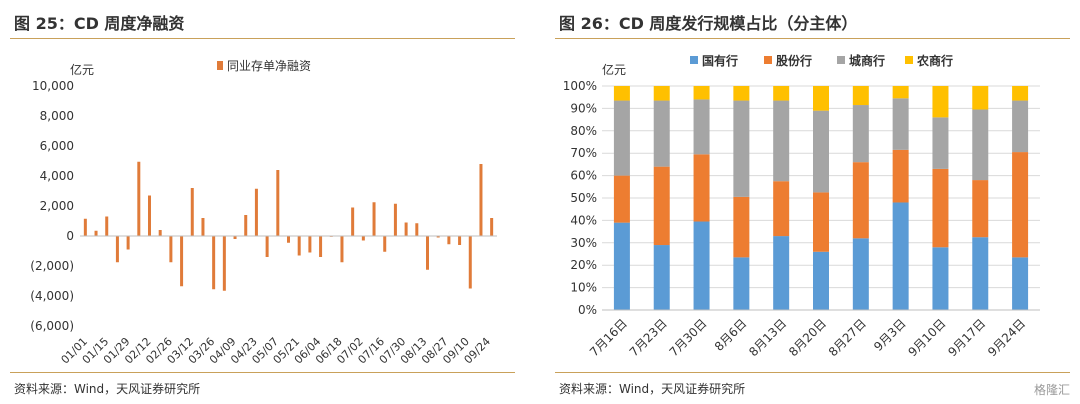 The width and height of the screenshot is (1080, 404). I want to click on x-tick-label: 8月20日, so click(807, 337).